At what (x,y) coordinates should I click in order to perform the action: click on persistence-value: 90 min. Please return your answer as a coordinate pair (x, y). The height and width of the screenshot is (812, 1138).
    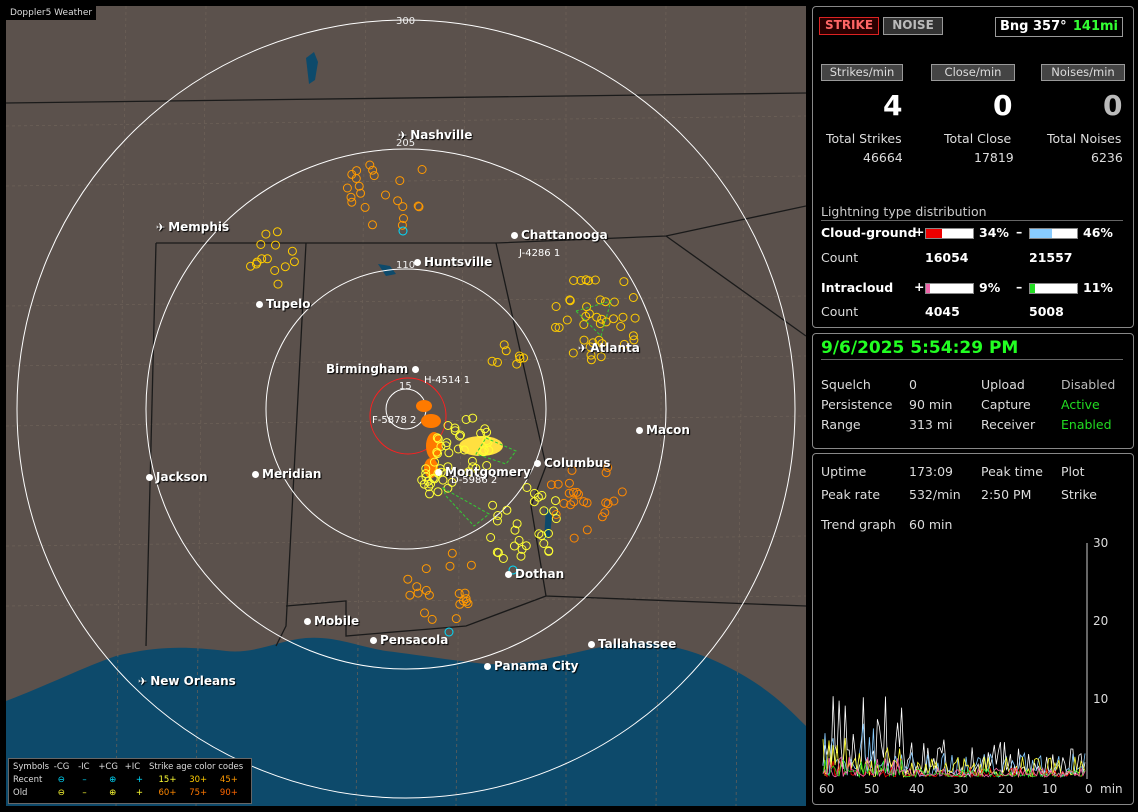
    Looking at the image, I should click on (931, 404).